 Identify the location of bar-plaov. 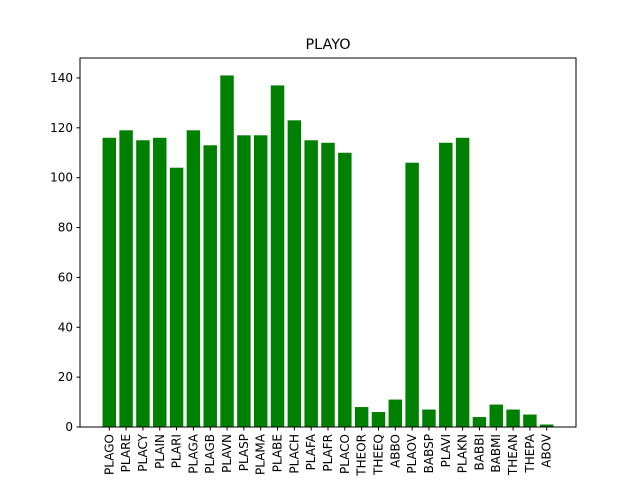
(412, 294).